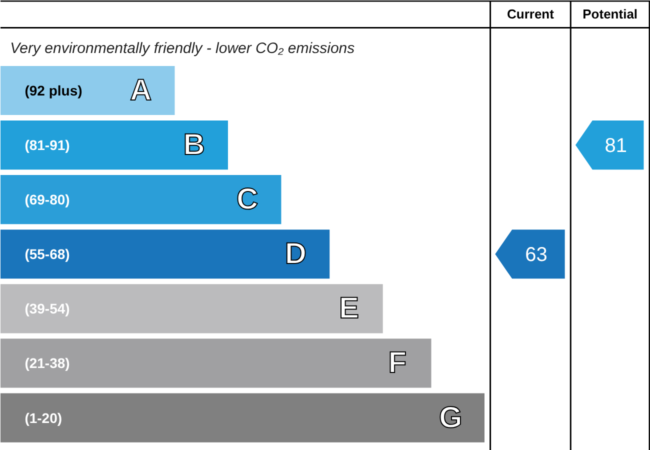 The image size is (650, 450). Describe the element at coordinates (47, 363) in the screenshot. I see `y-tick-label: (21-38)` at that location.